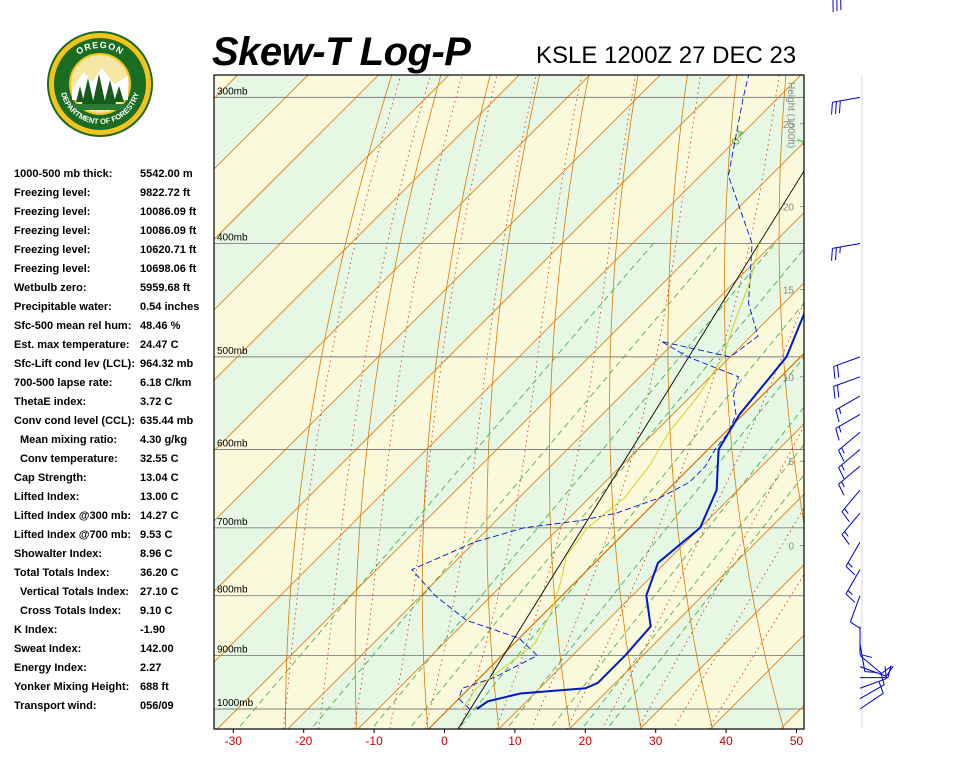  Describe the element at coordinates (62, 573) in the screenshot. I see `stat-label: Total Totals Index:` at that location.